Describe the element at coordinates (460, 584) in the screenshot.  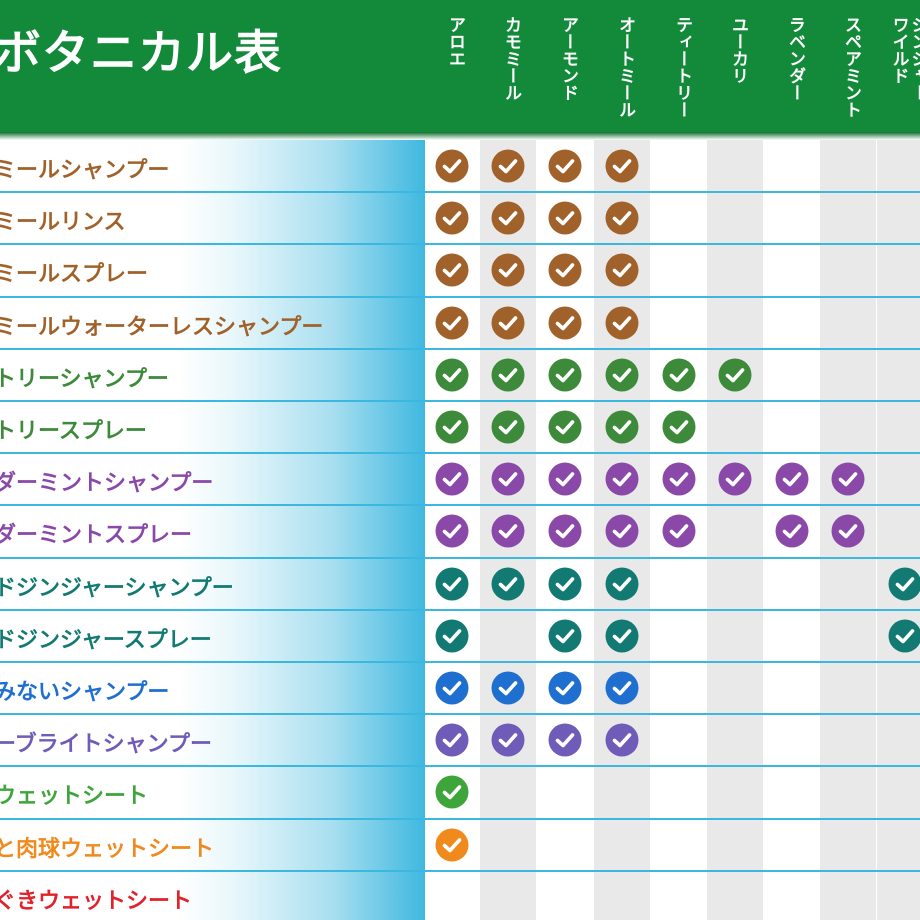
I see `table-row: ドジンジャーシャンプー` at that location.